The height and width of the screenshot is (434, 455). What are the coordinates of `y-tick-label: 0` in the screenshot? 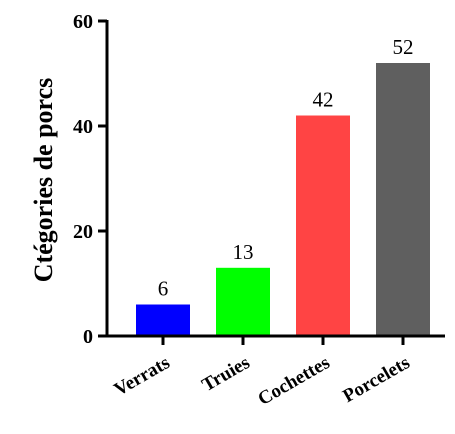 It's located at (88, 337).